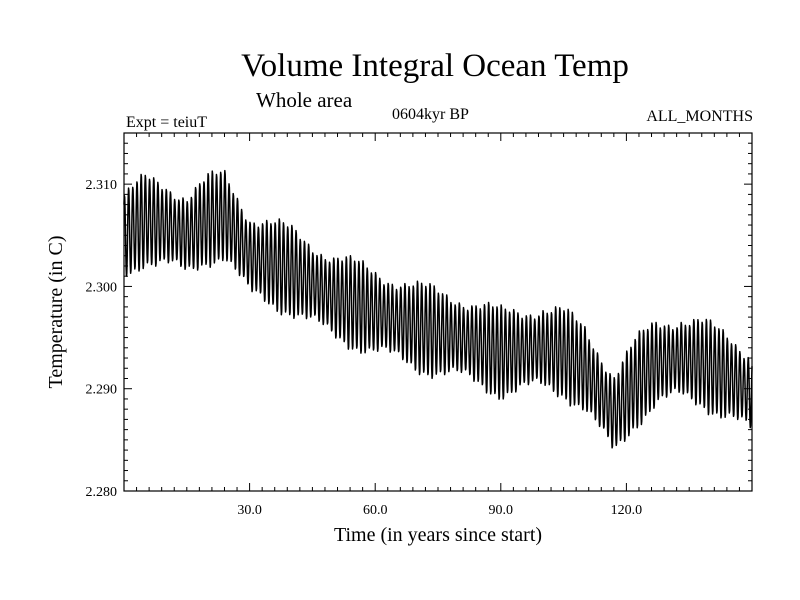  I want to click on x-tick-label: 120.0, so click(627, 510).